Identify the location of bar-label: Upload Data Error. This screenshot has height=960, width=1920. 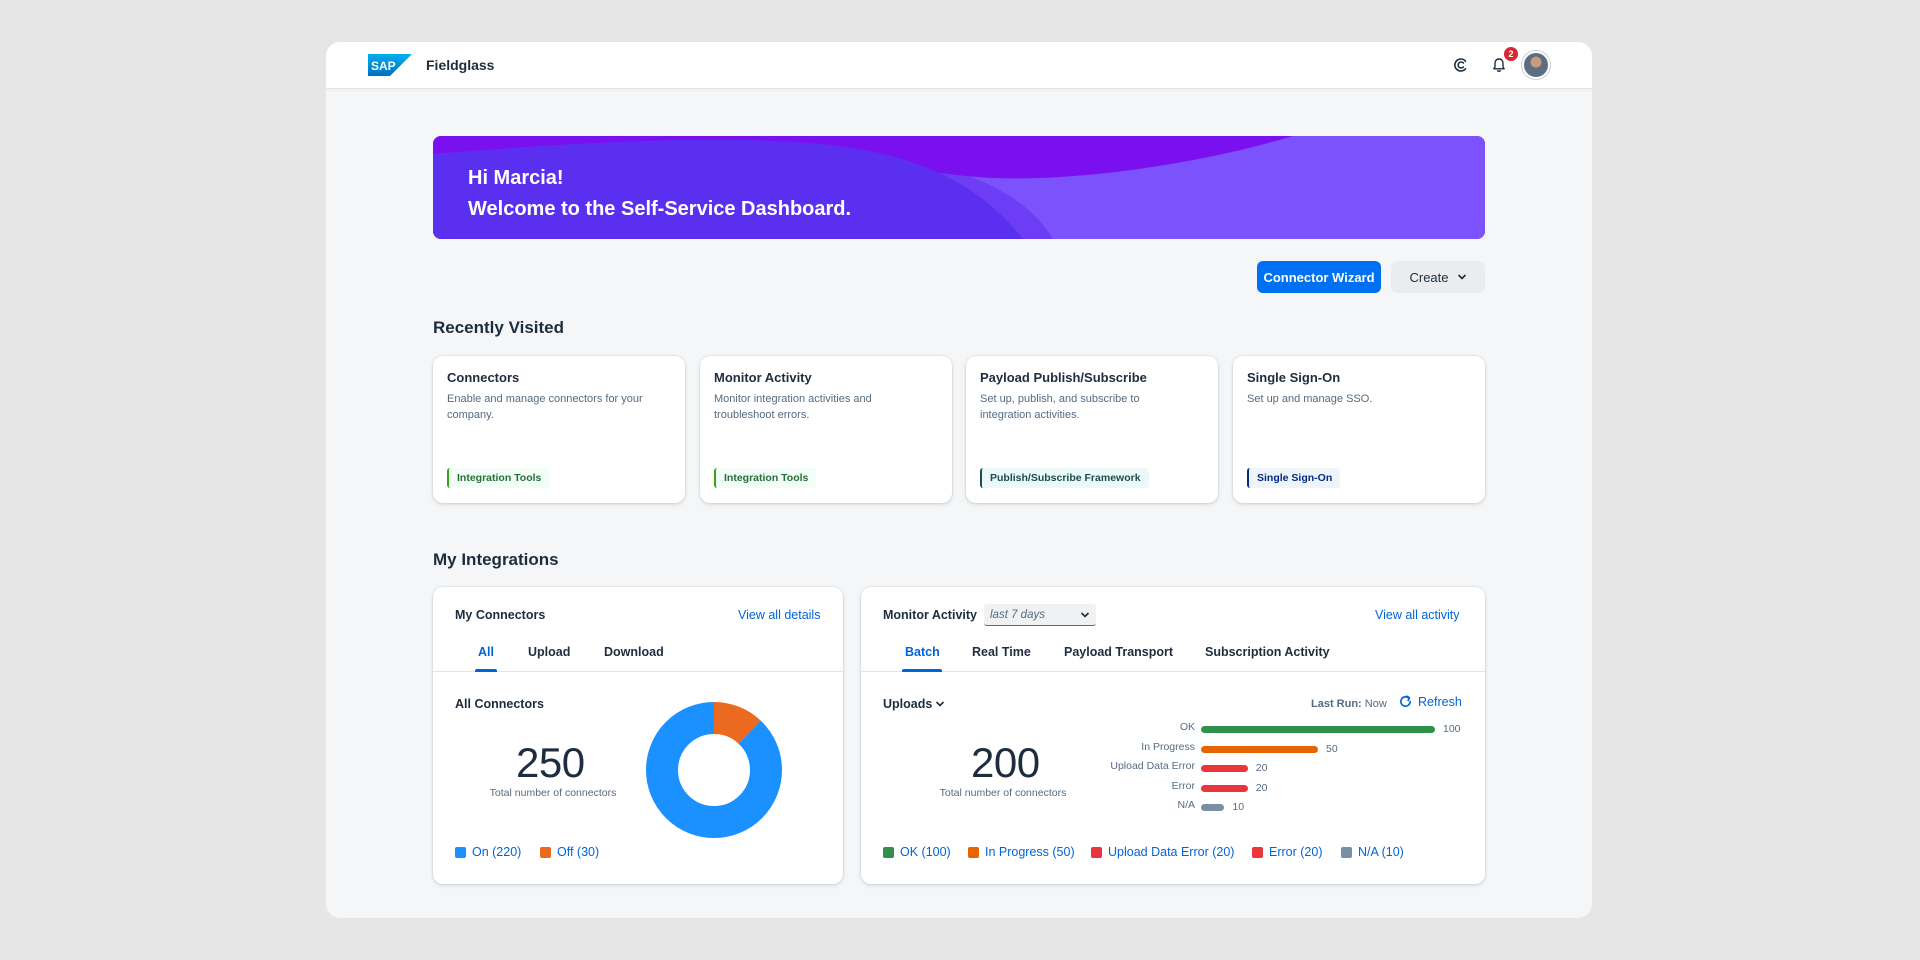
(1152, 766).